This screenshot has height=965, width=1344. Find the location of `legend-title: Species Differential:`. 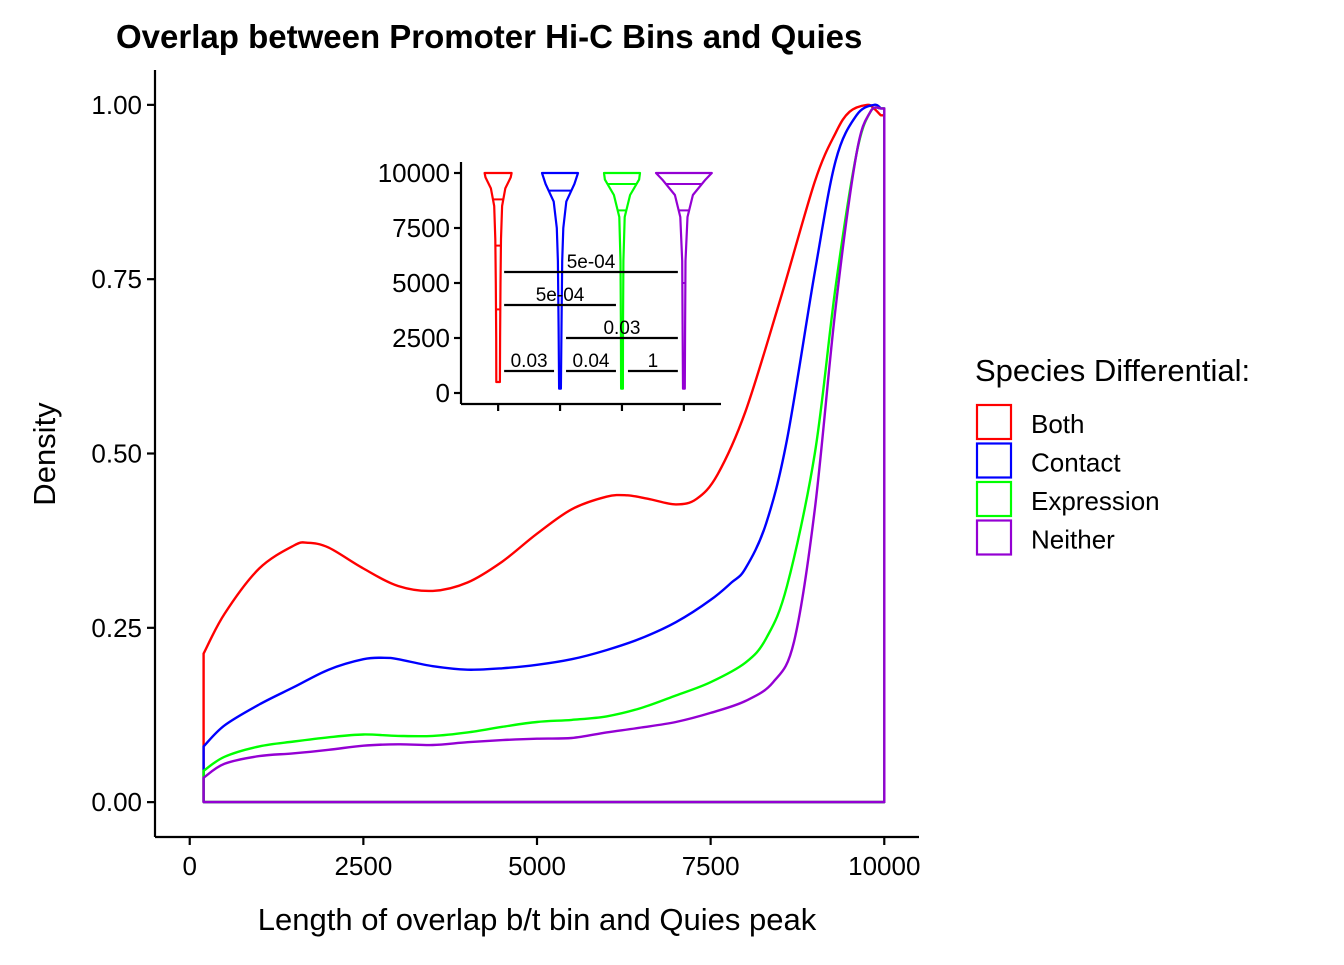

legend-title: Species Differential: is located at coordinates (1112, 370).